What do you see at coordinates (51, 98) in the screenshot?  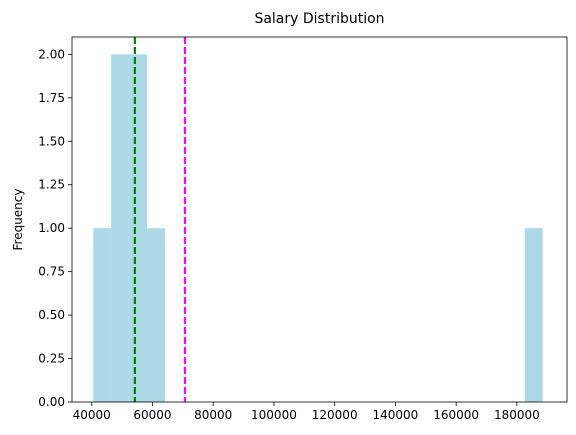 I see `y-tick-label: 1.75` at bounding box center [51, 98].